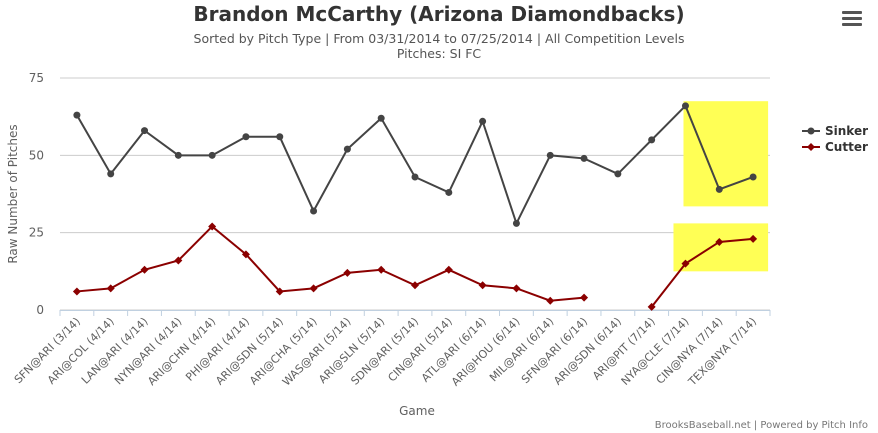 This screenshot has height=433, width=878. I want to click on y-tick-label: 50, so click(36, 155).